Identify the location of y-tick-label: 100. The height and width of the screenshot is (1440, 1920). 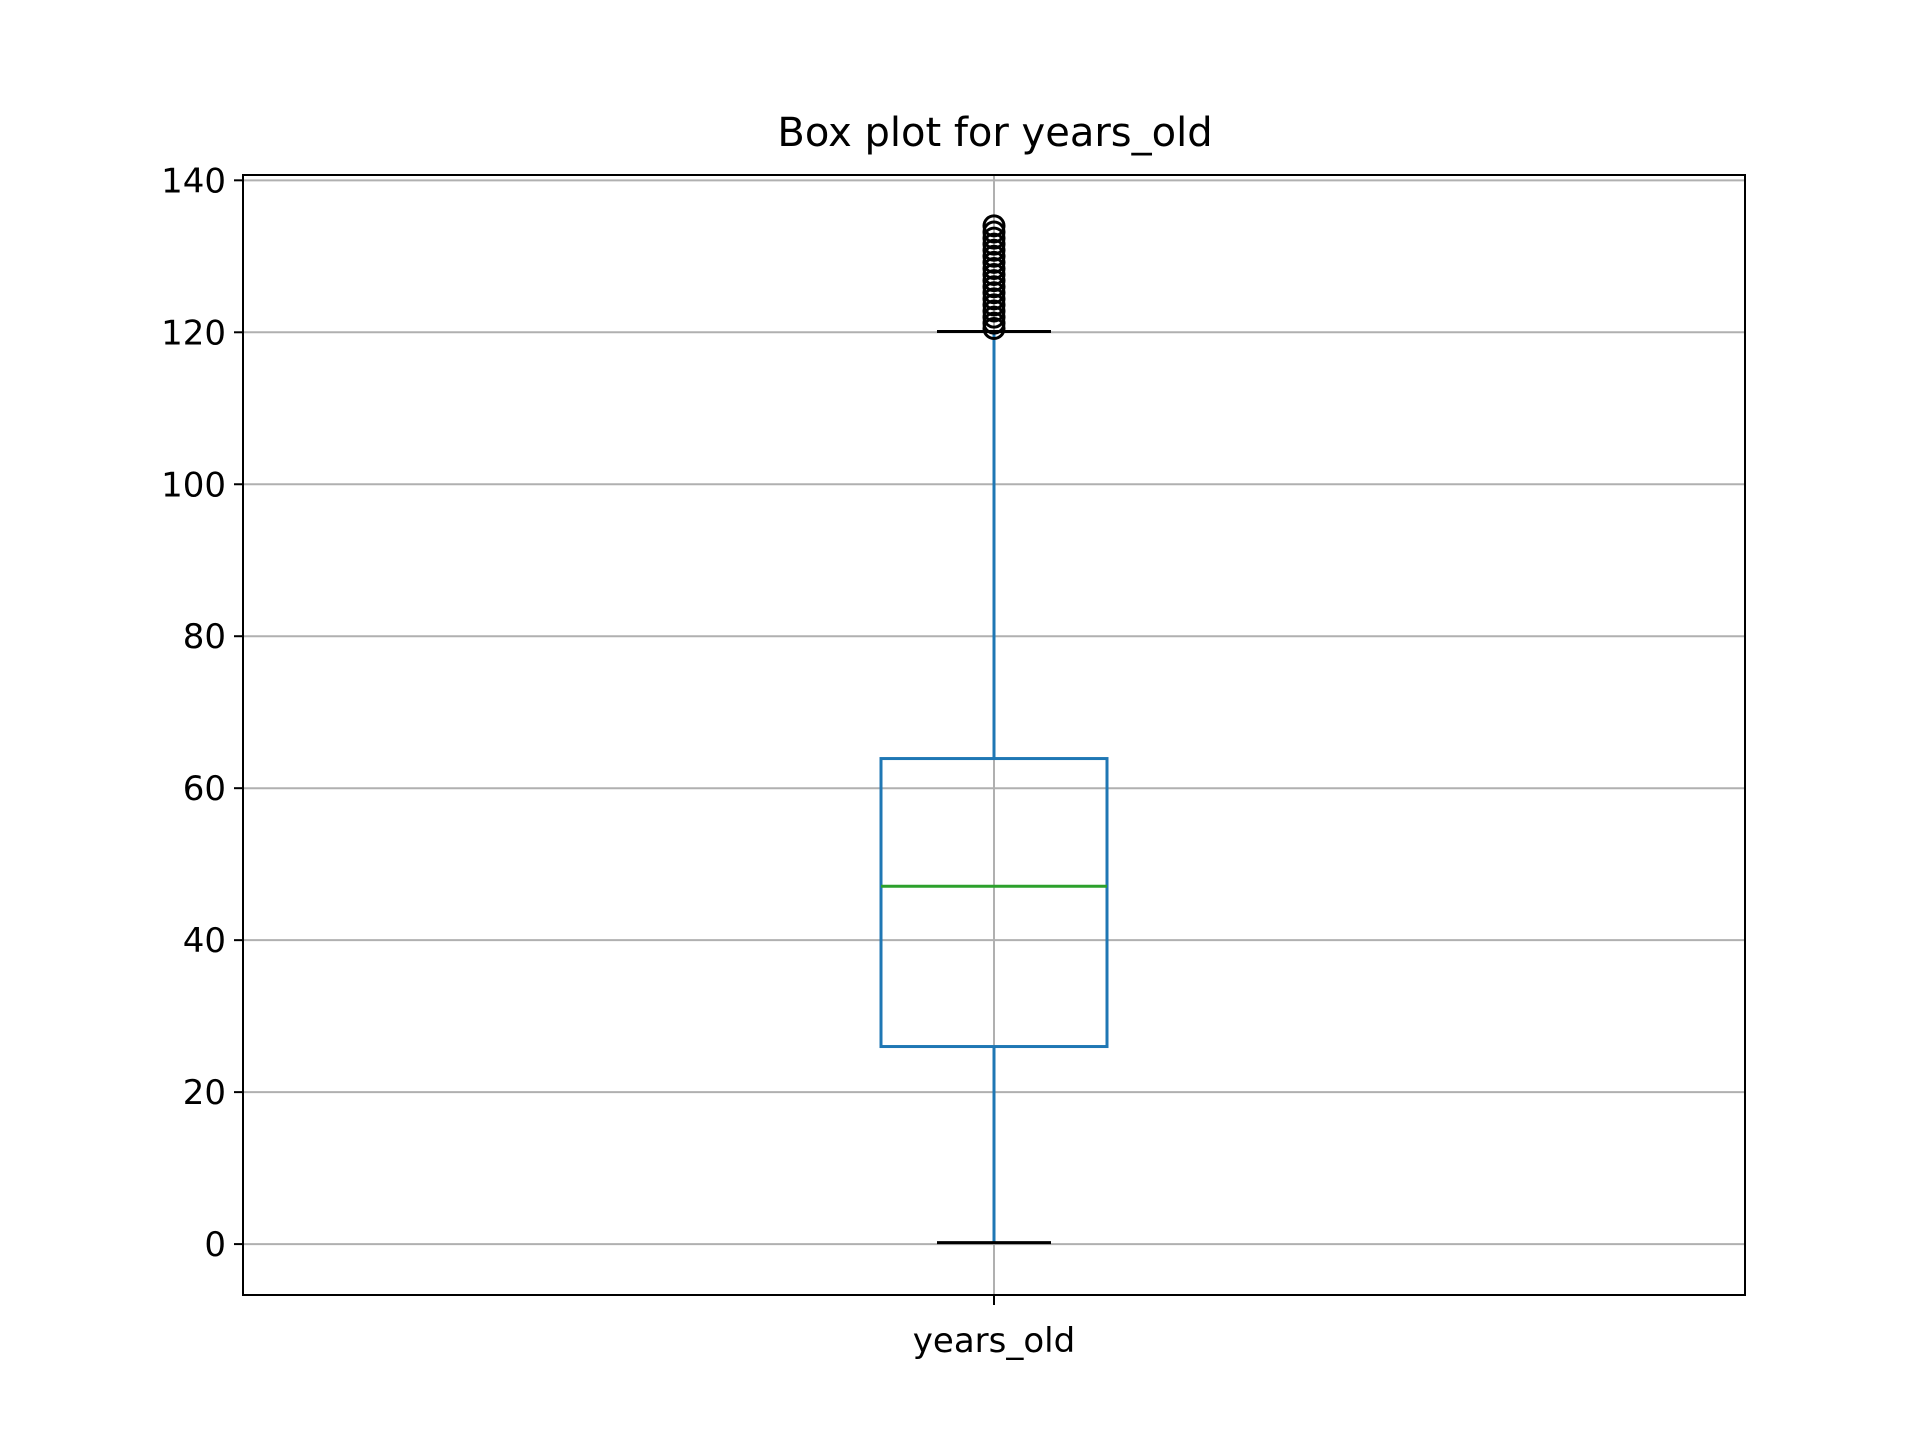
(193, 485).